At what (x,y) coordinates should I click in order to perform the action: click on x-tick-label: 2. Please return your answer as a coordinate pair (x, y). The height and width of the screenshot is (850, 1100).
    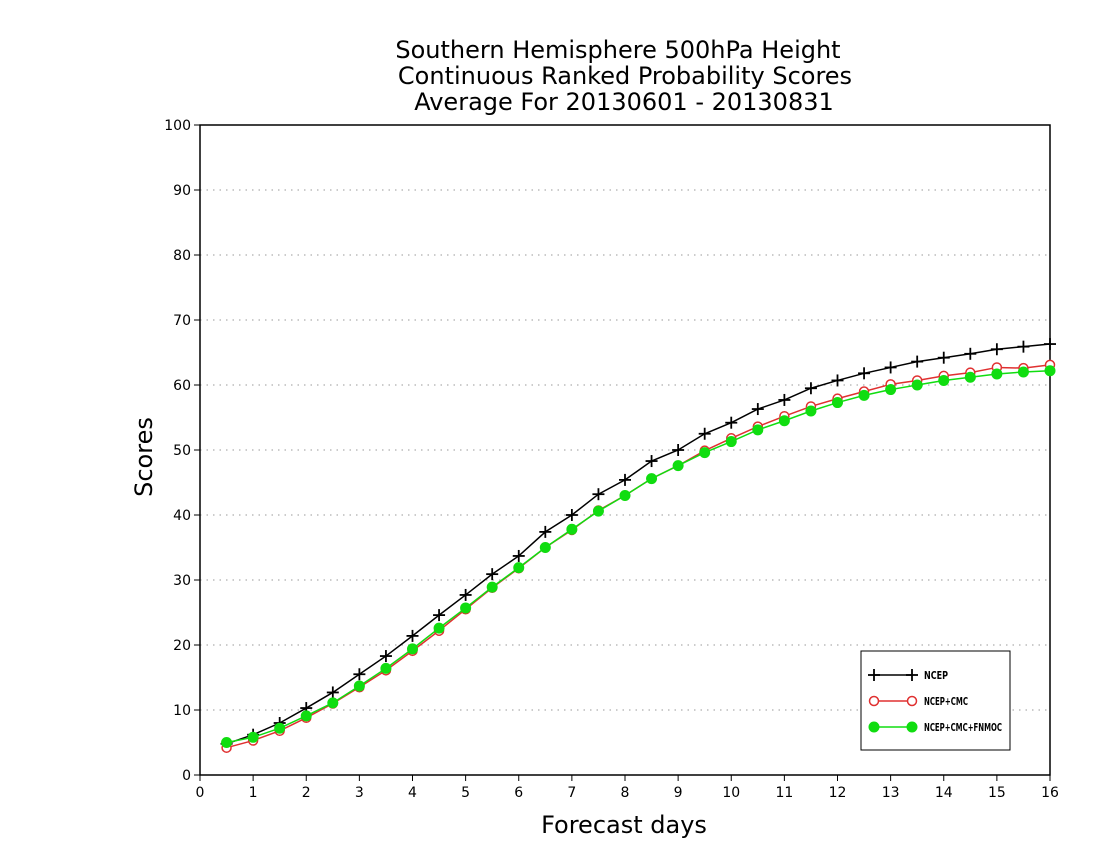
    Looking at the image, I should click on (306, 793).